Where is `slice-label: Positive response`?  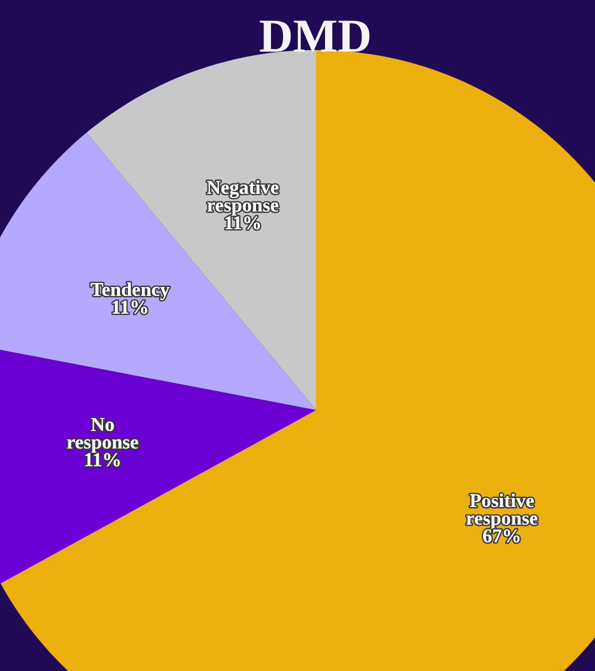
slice-label: Positive response is located at coordinates (502, 511).